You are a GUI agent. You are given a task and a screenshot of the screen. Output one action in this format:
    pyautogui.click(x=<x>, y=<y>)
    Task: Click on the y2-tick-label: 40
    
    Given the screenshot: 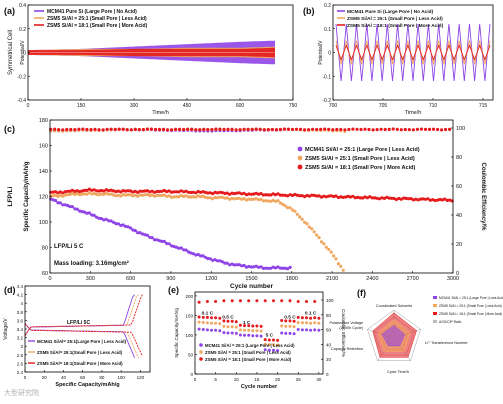 What is the action you would take?
    pyautogui.click(x=459, y=216)
    